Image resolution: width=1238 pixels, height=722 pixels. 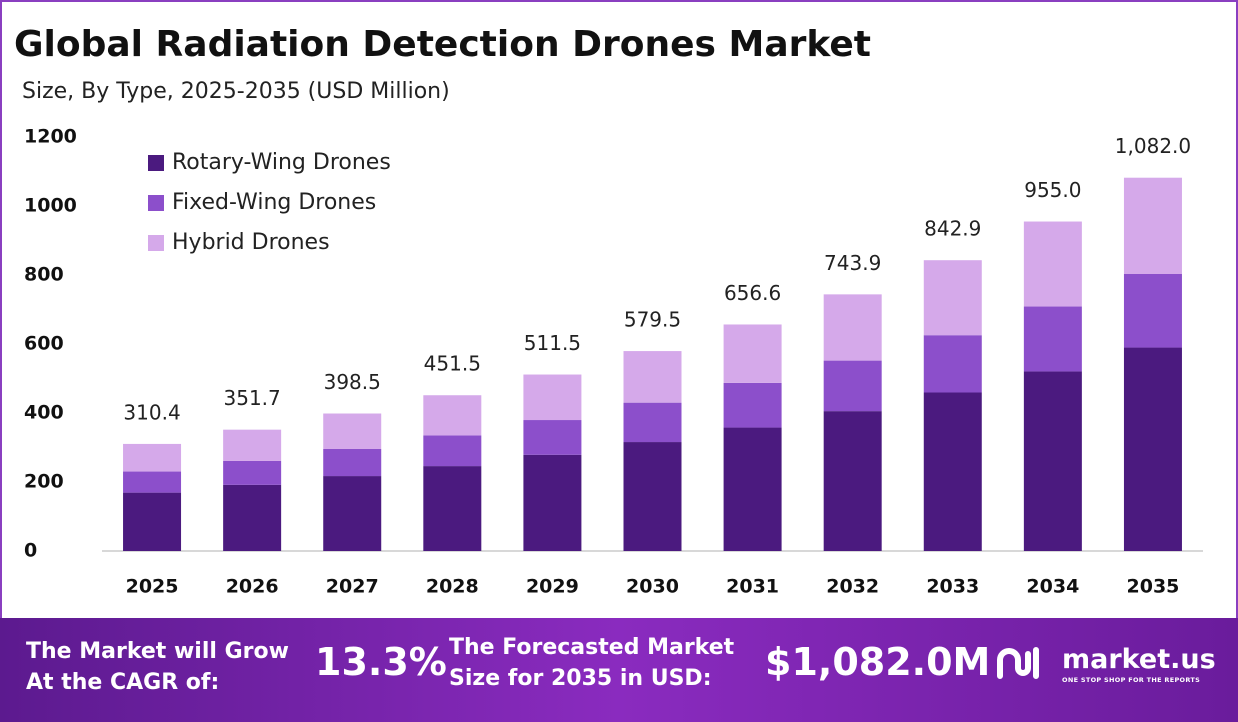 I want to click on legend-label: Rotary-Wing Drones, so click(x=281, y=162).